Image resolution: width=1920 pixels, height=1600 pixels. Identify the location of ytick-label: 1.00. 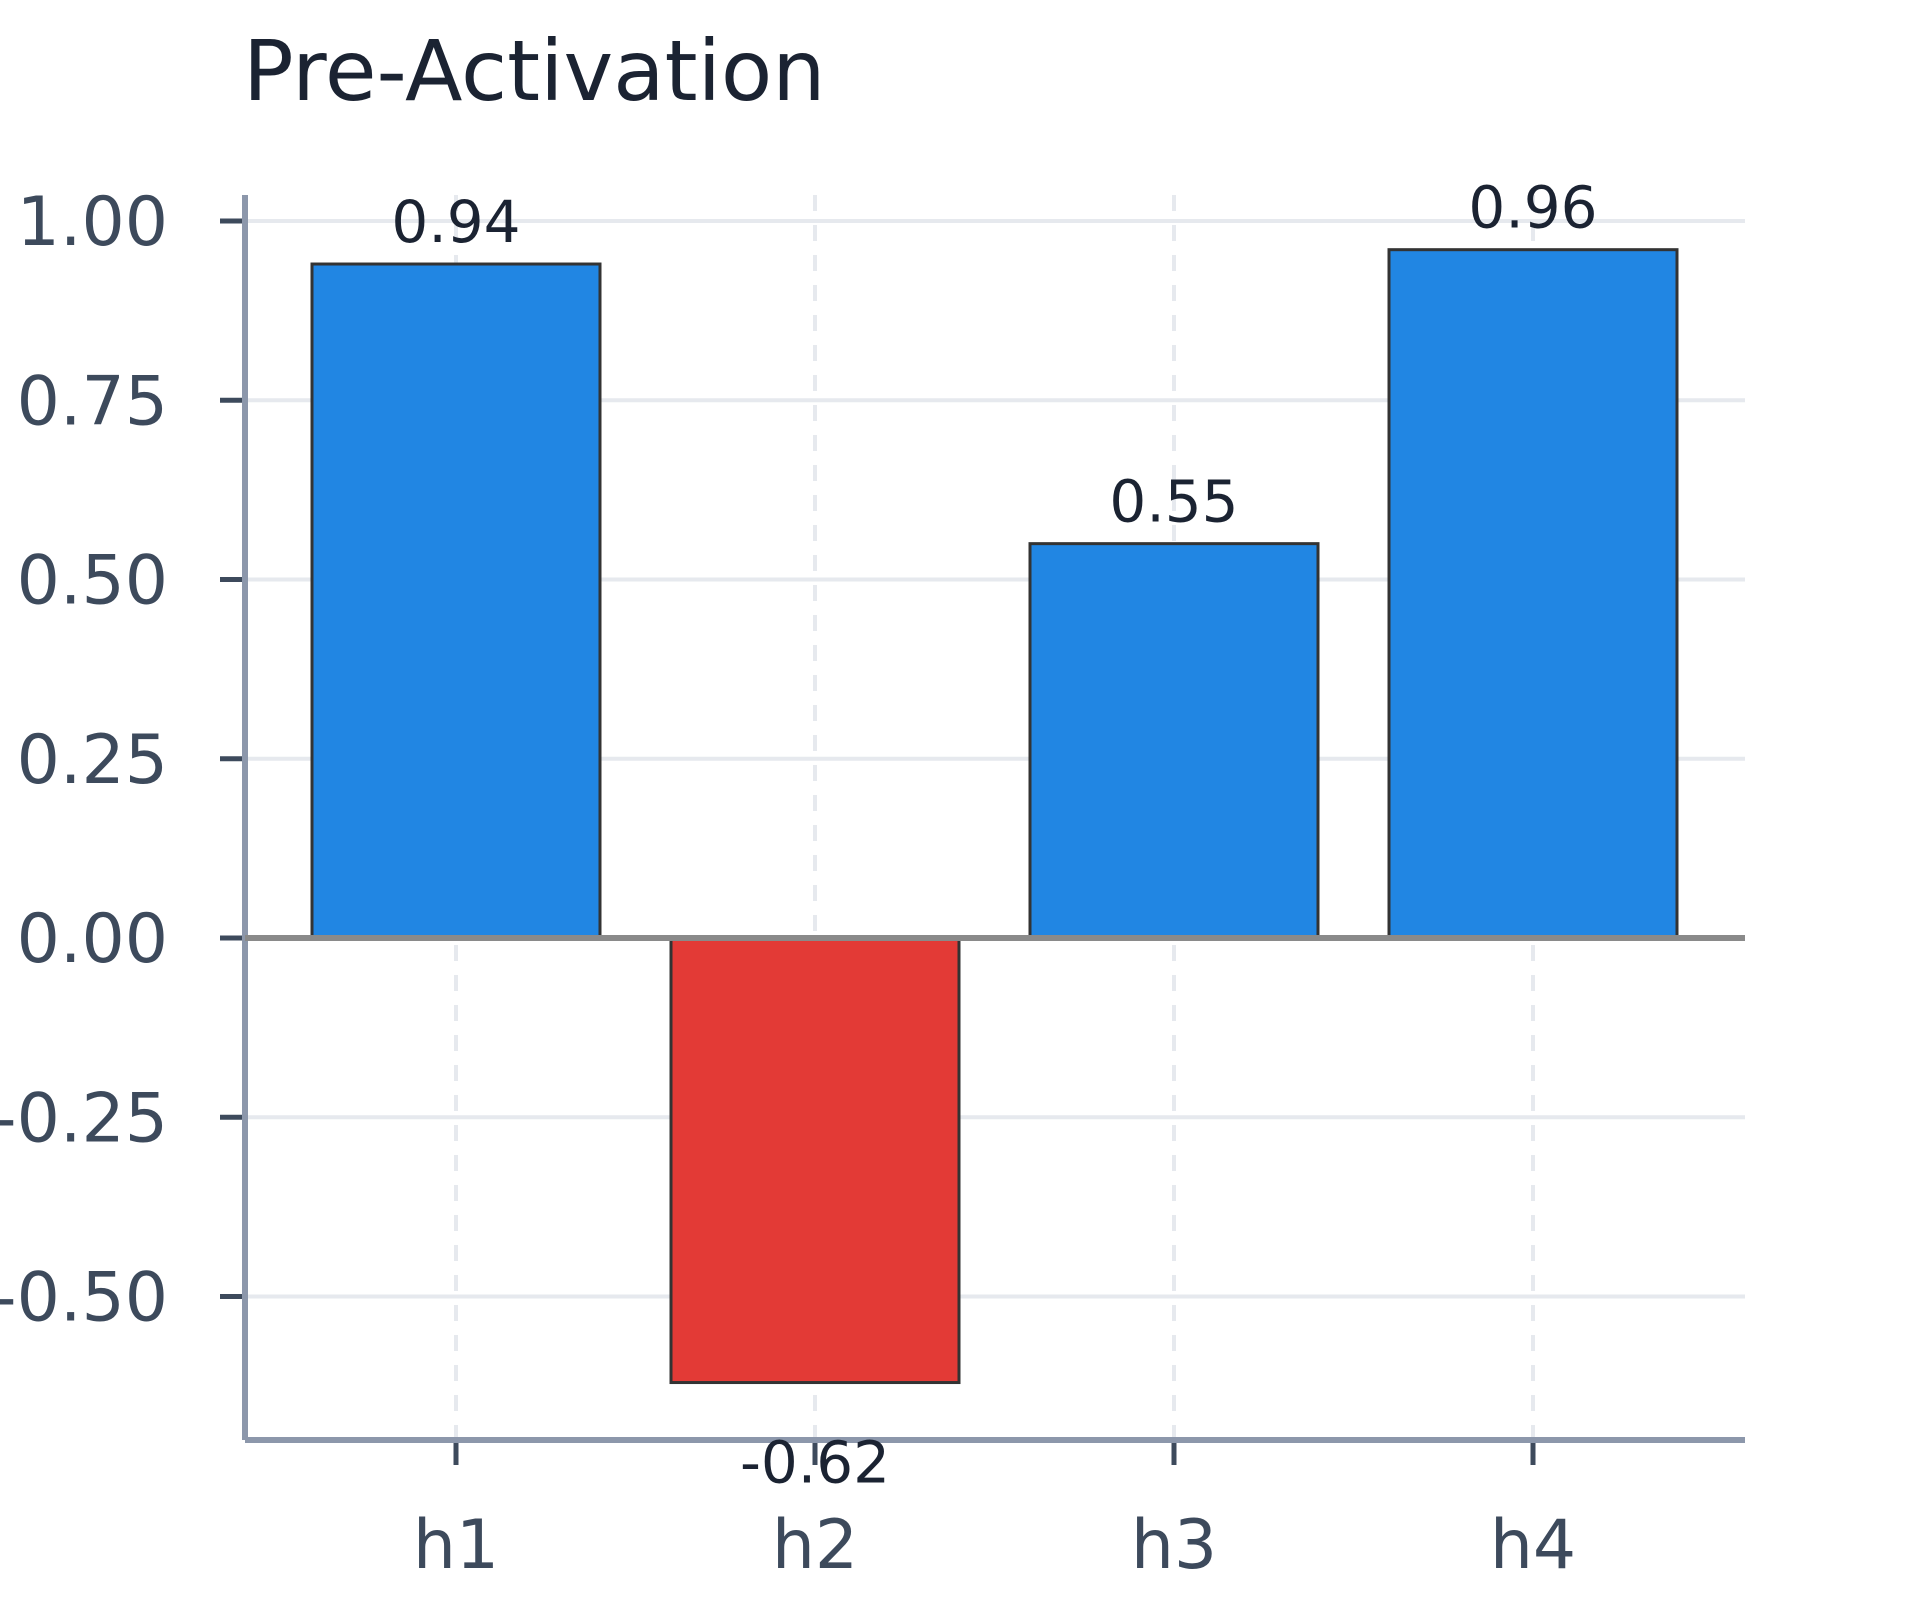
(92, 222).